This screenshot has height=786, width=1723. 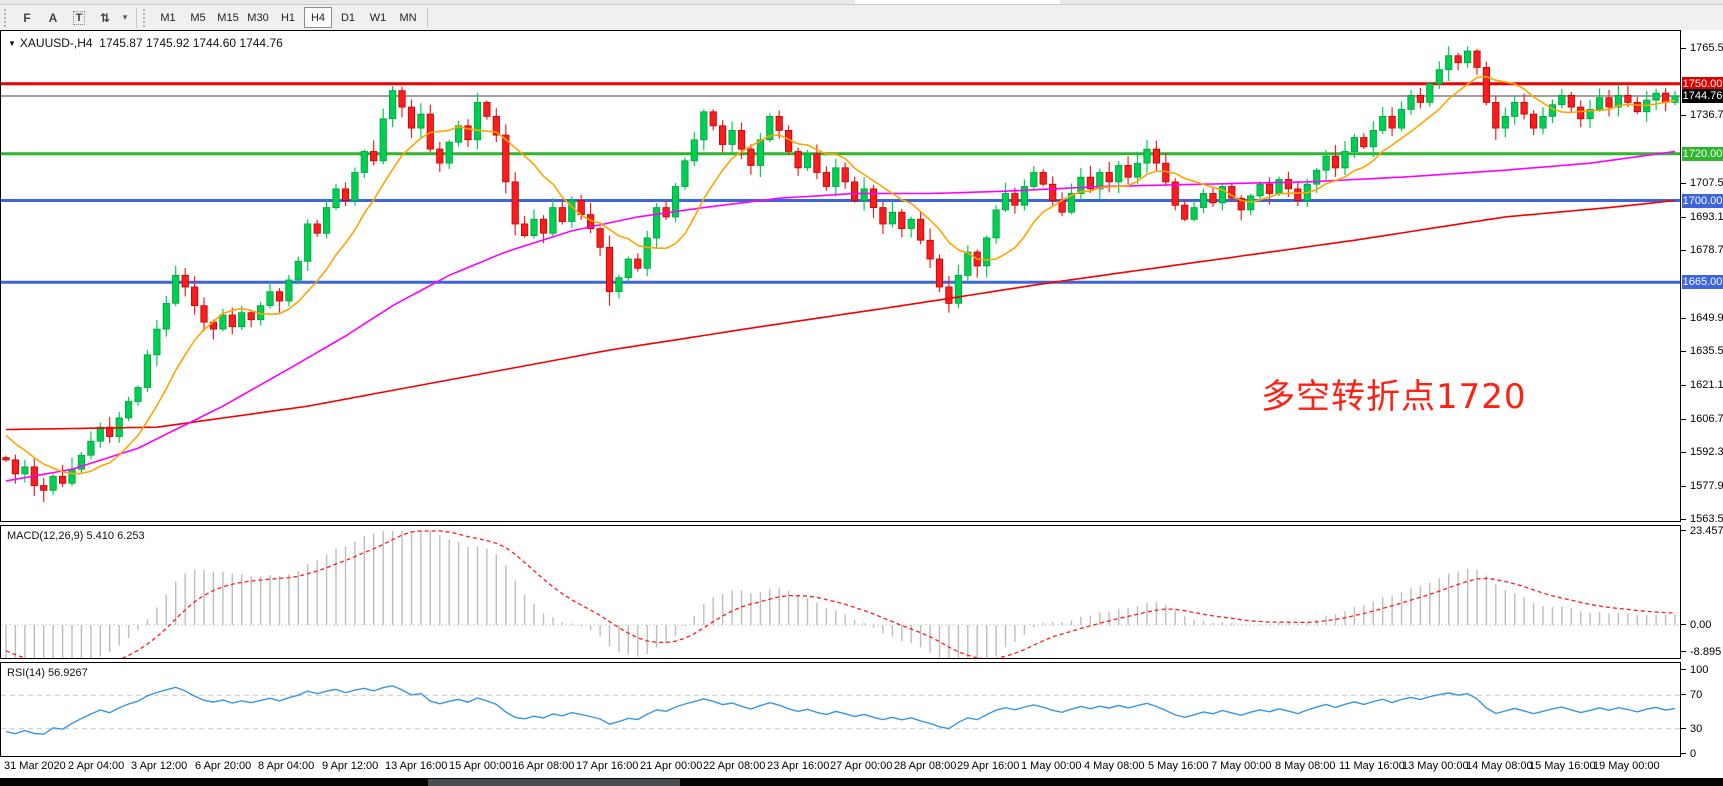 I want to click on current-price-label: 1744.76, so click(x=1702, y=96).